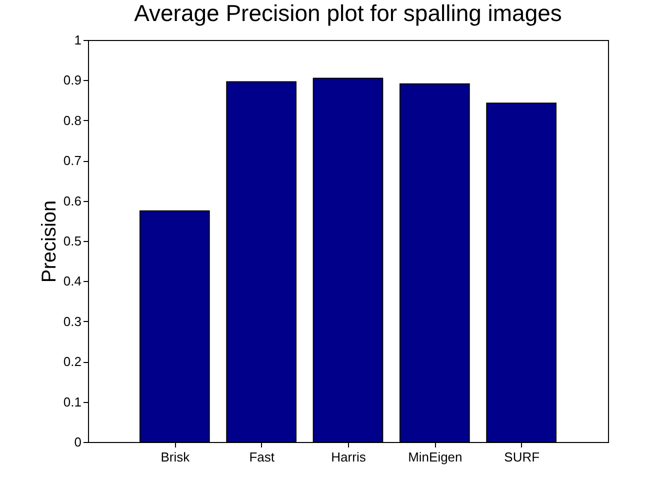 The height and width of the screenshot is (498, 672). I want to click on y-tick-label: 0.8, so click(72, 120).